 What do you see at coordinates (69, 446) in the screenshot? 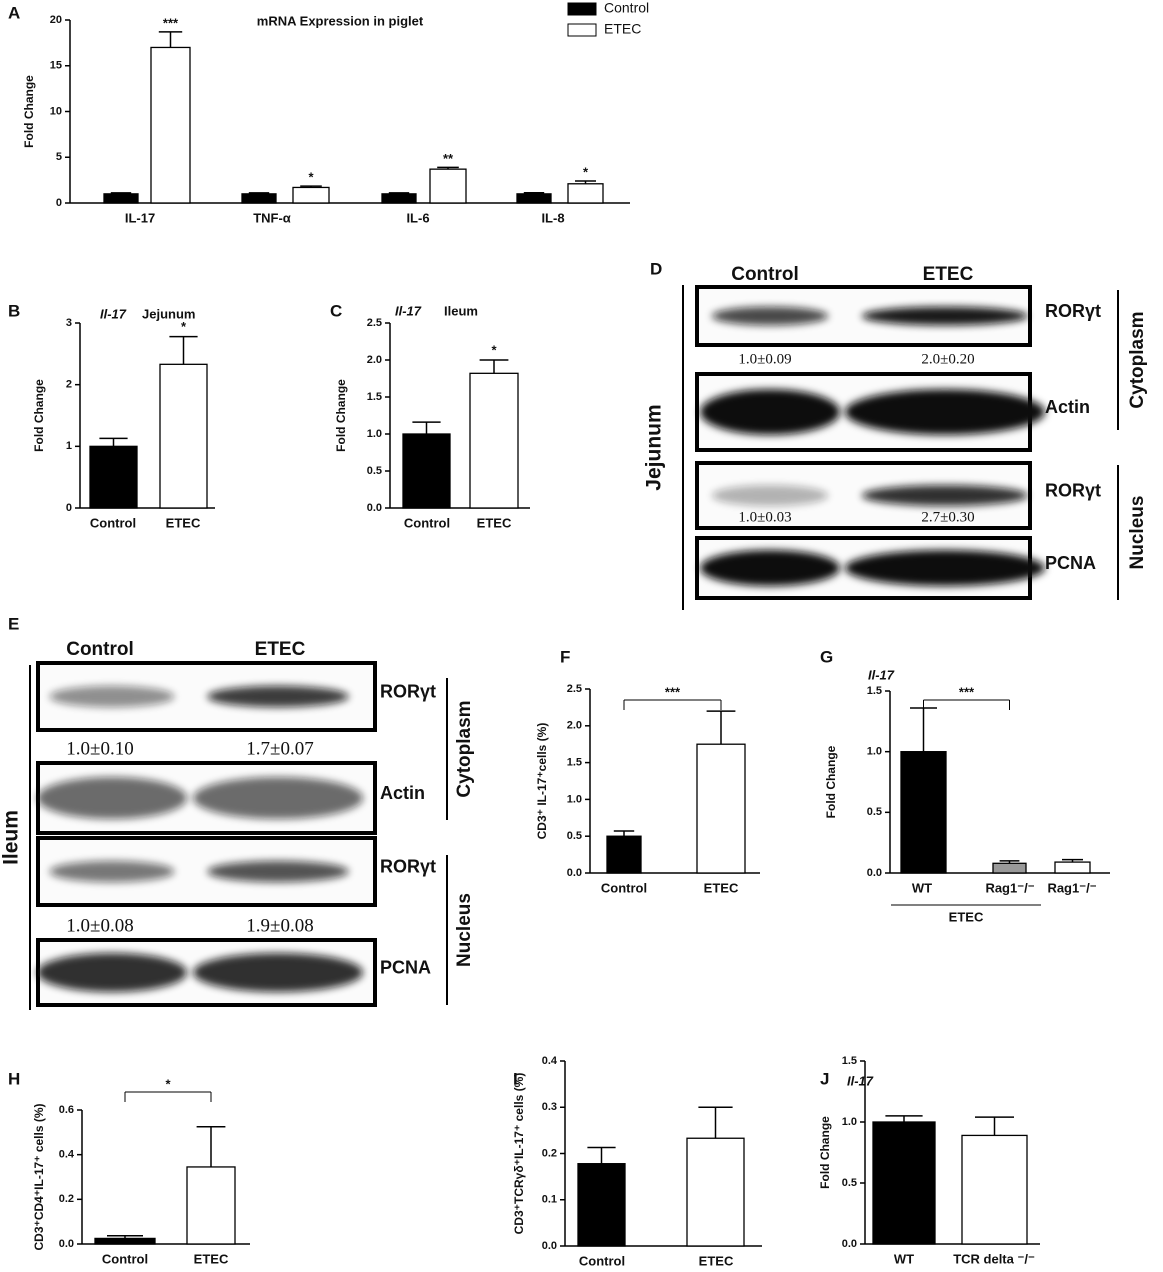
I see `y-tick-label: 1` at bounding box center [69, 446].